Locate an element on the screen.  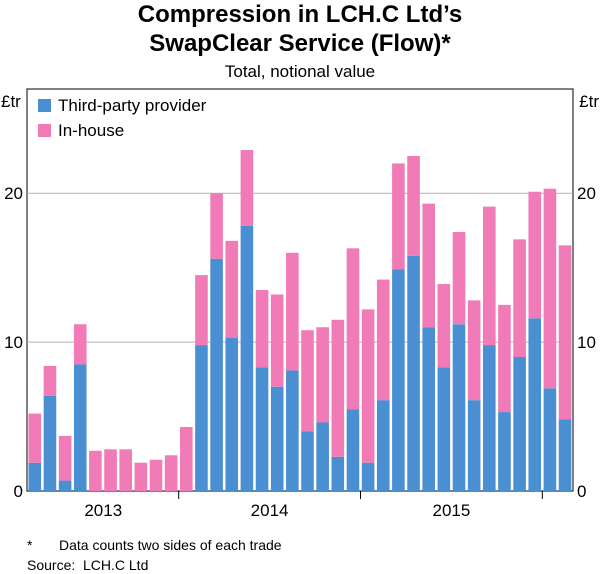
x-tick-label: 2013 is located at coordinates (103, 510).